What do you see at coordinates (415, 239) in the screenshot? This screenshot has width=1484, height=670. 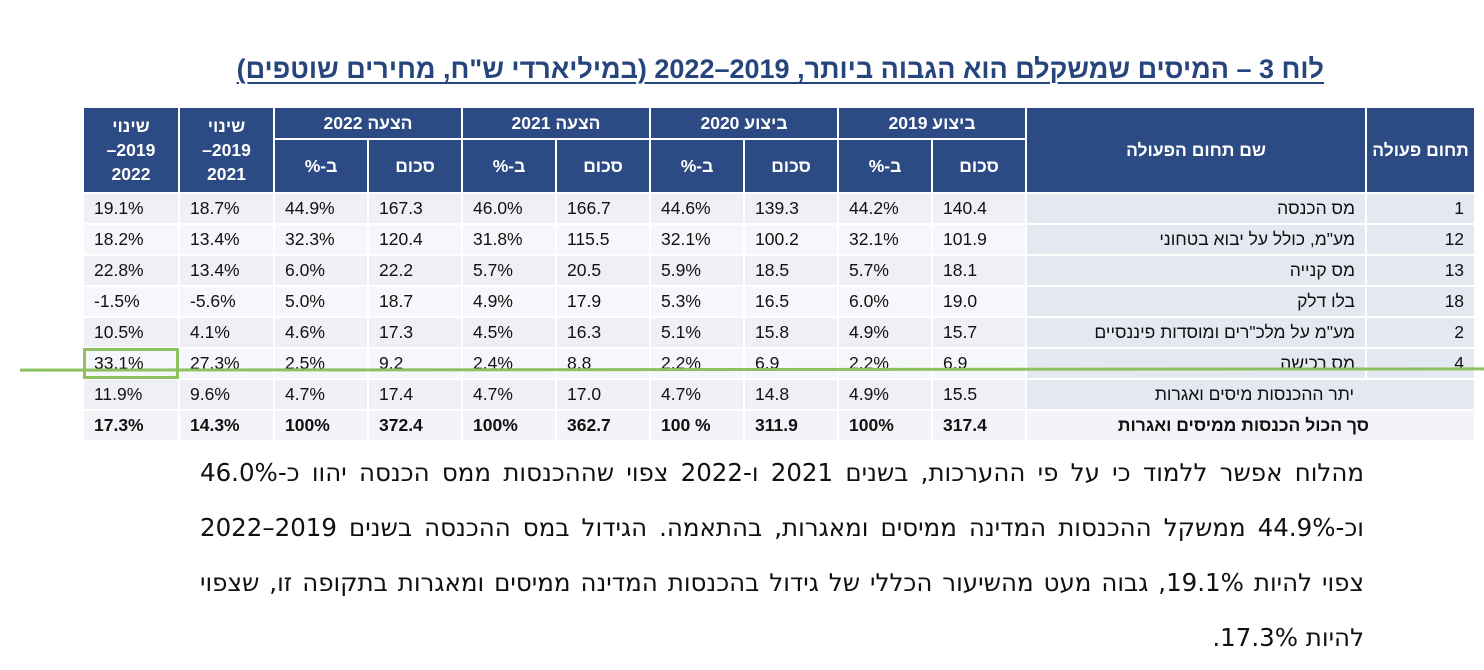 I see `cell-amount-2022: 120.4` at bounding box center [415, 239].